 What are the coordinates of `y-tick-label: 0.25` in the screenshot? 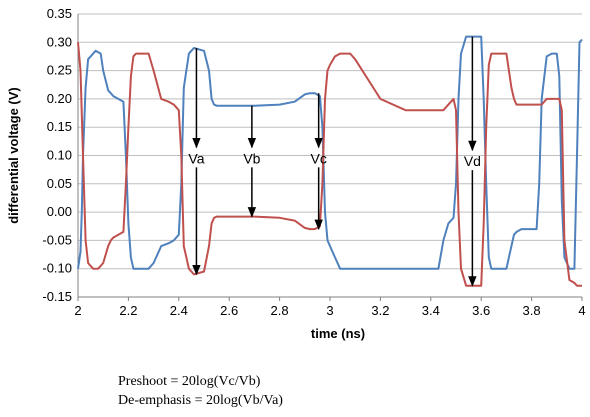 It's located at (59, 70).